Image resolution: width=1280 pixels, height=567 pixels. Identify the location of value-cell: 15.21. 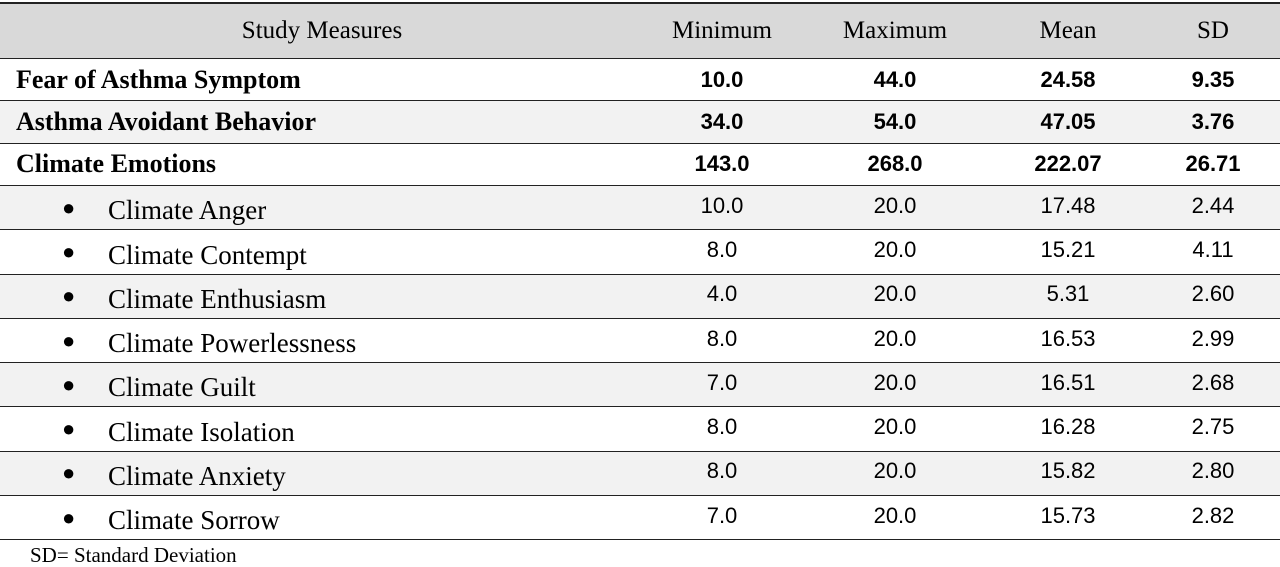
(1068, 250).